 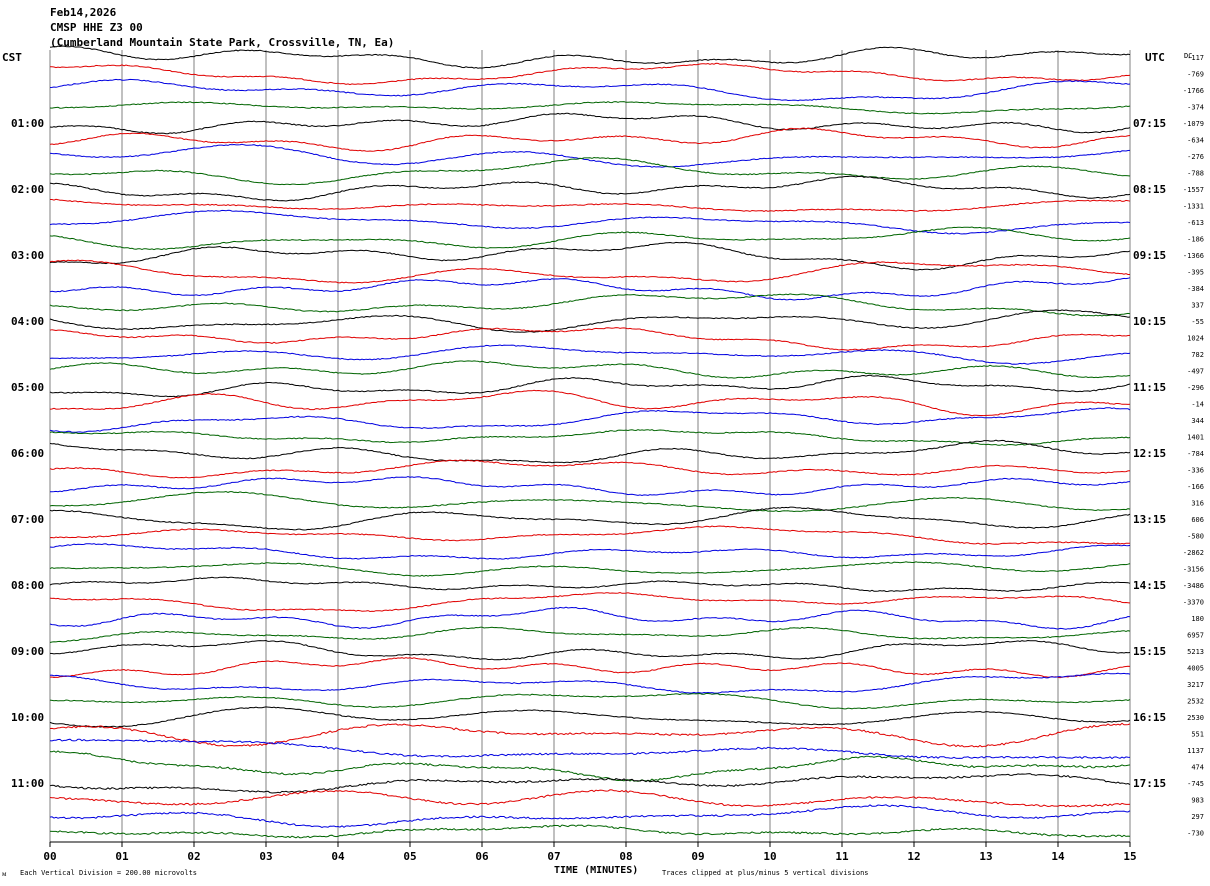 I want to click on dc-offset-value: 782, so click(x=1197, y=355).